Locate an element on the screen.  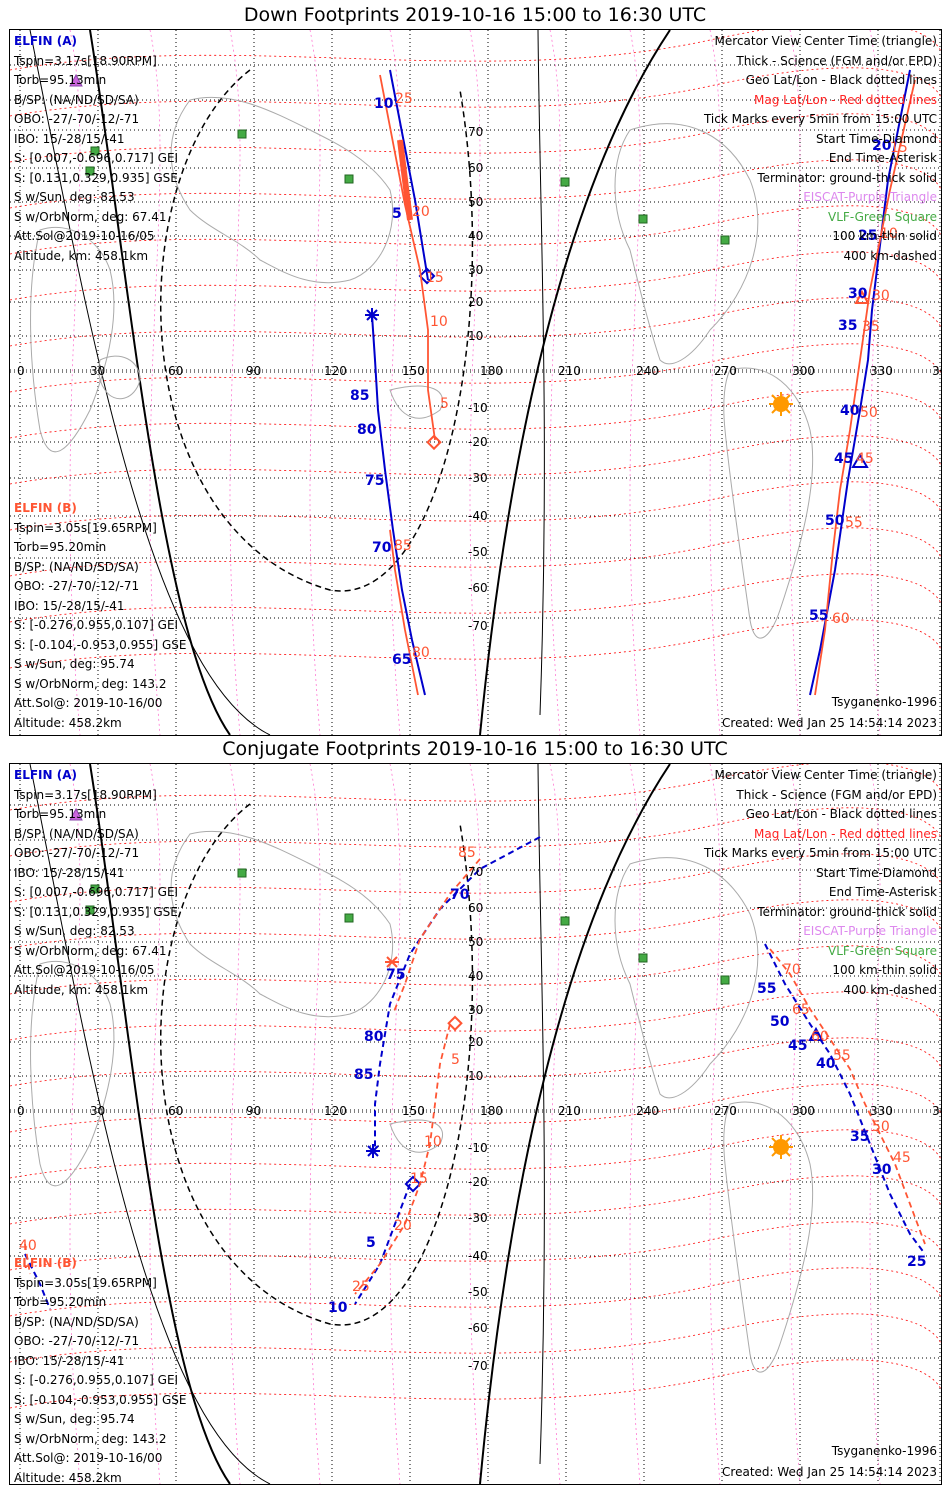
time-label: 80 is located at coordinates (367, 430).